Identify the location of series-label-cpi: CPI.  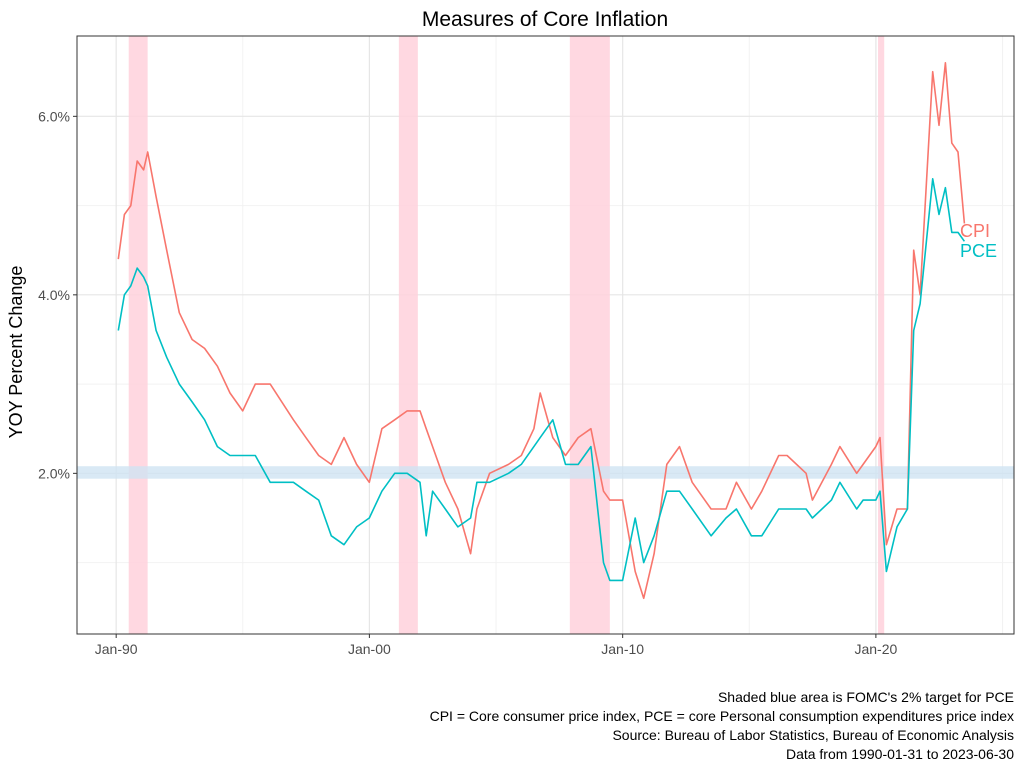
(975, 231).